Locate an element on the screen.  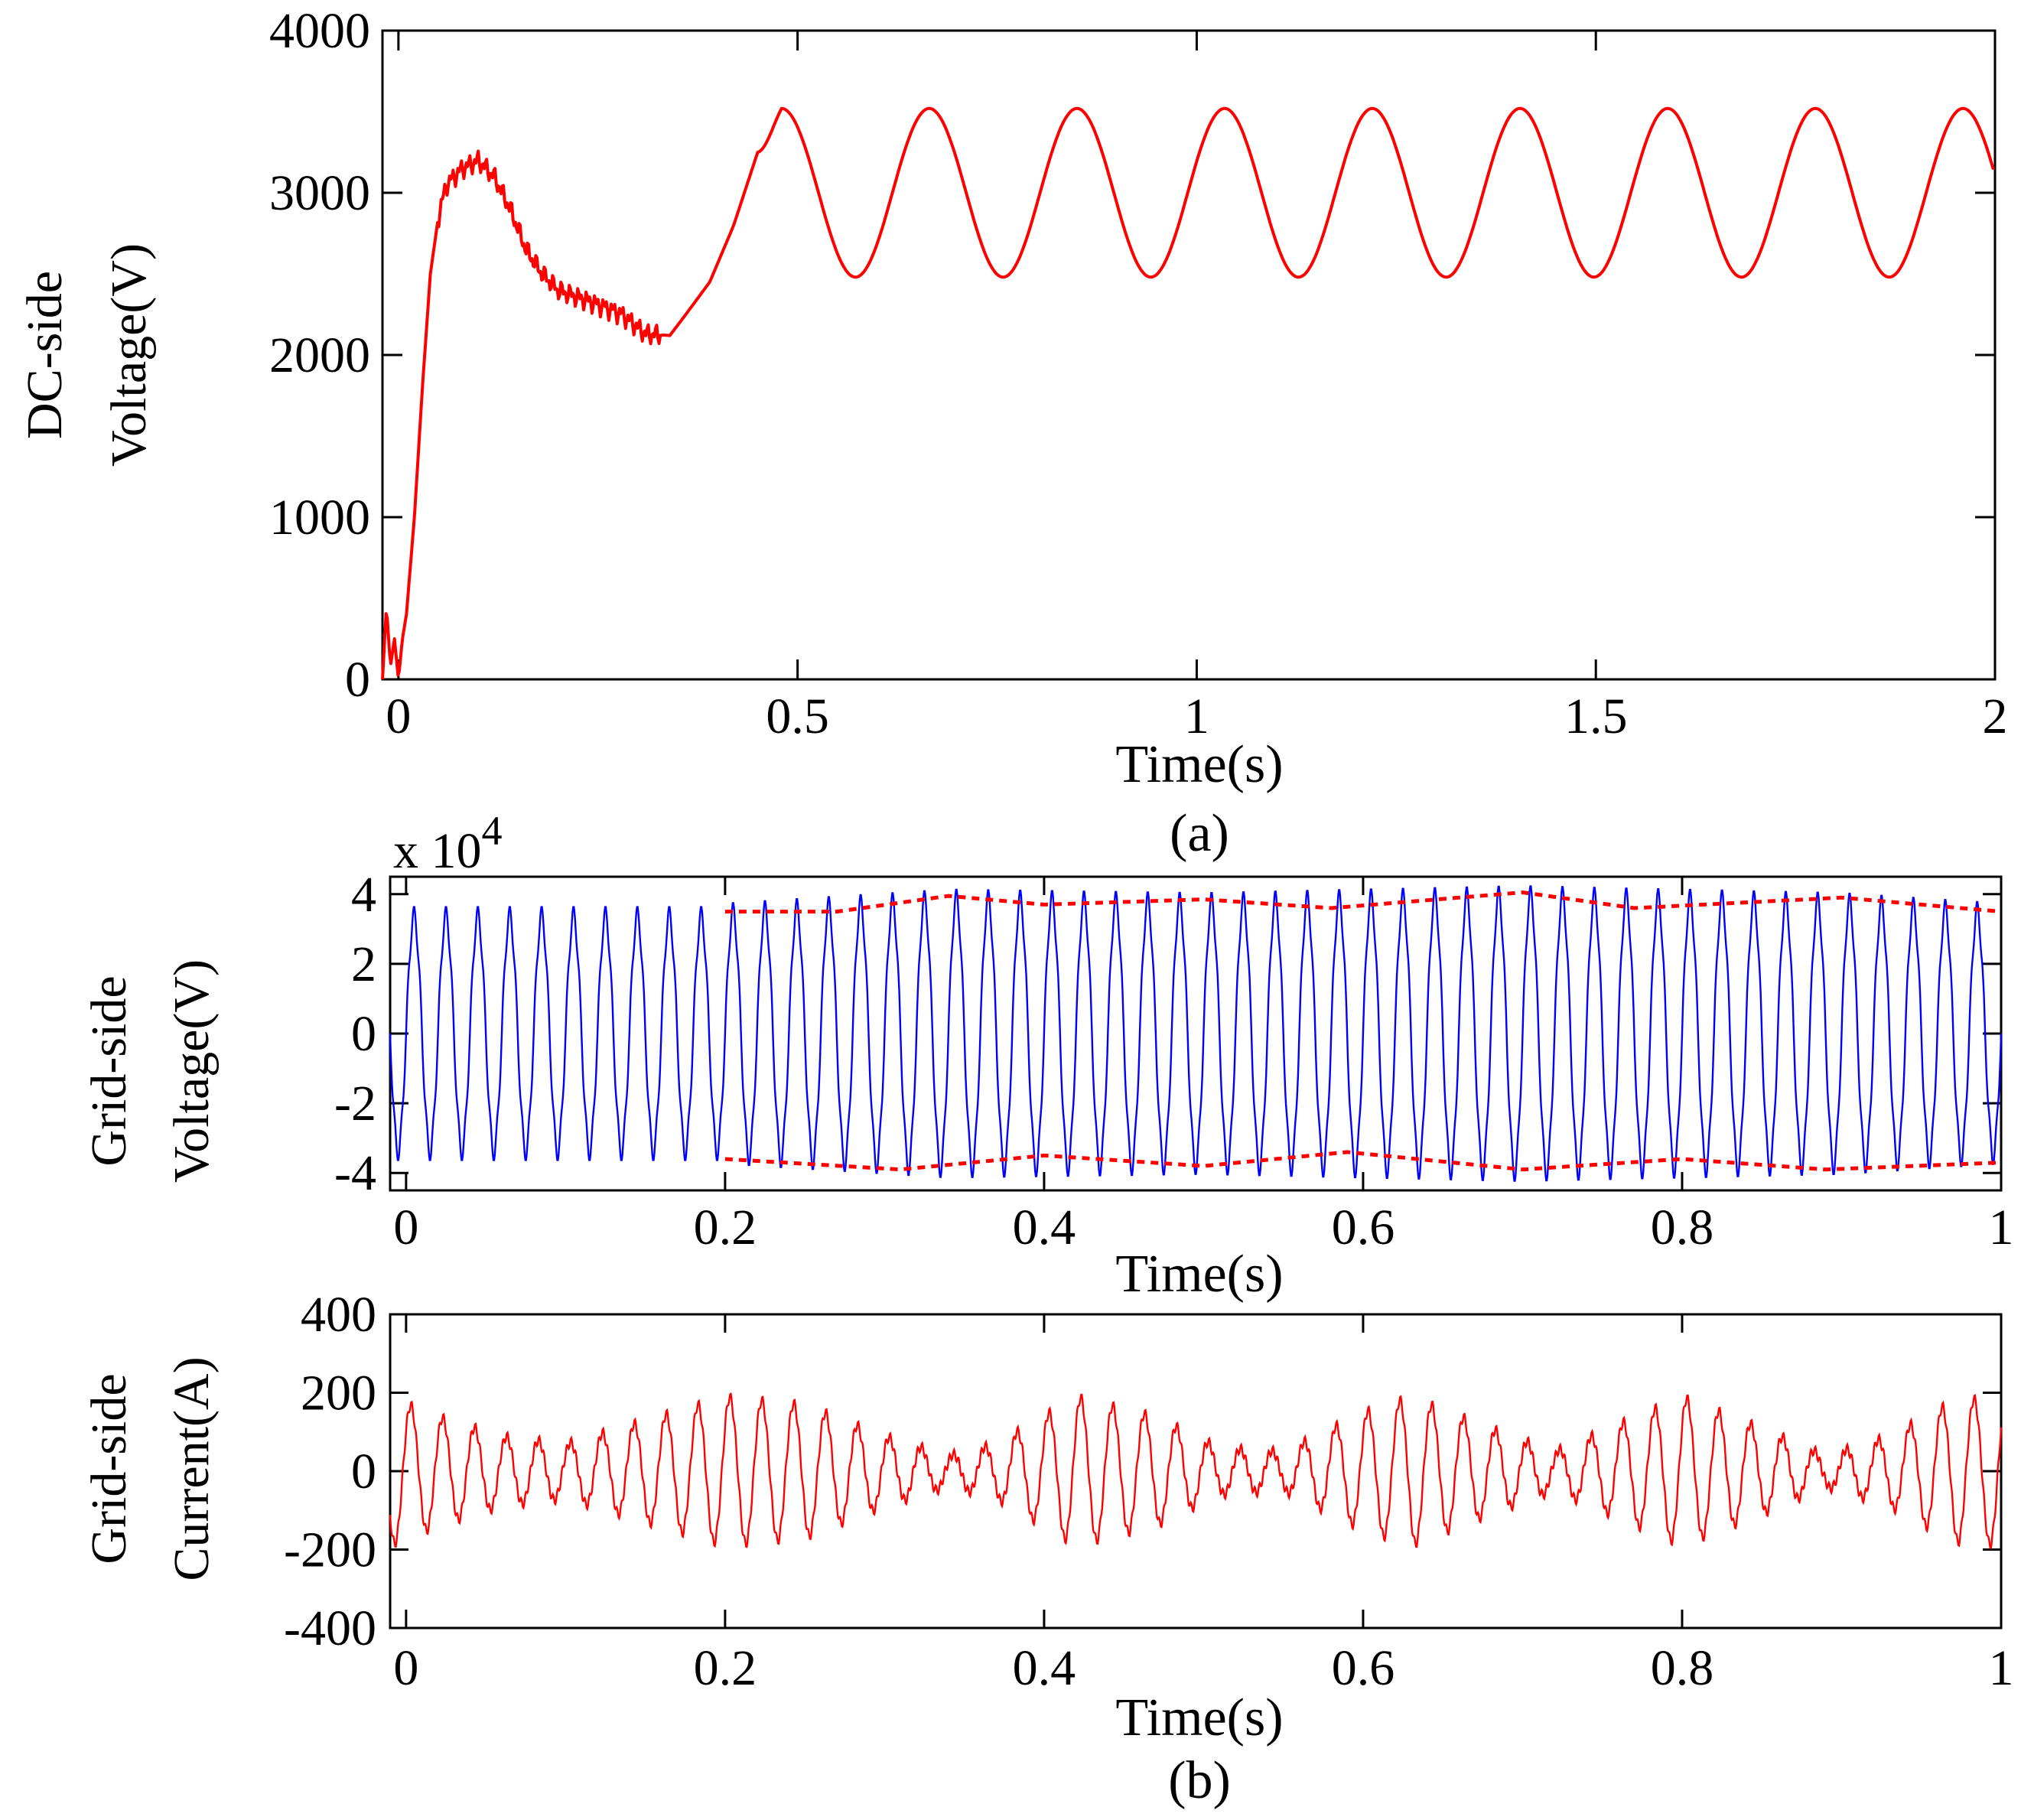
x-tick-label: 2 is located at coordinates (1996, 716).